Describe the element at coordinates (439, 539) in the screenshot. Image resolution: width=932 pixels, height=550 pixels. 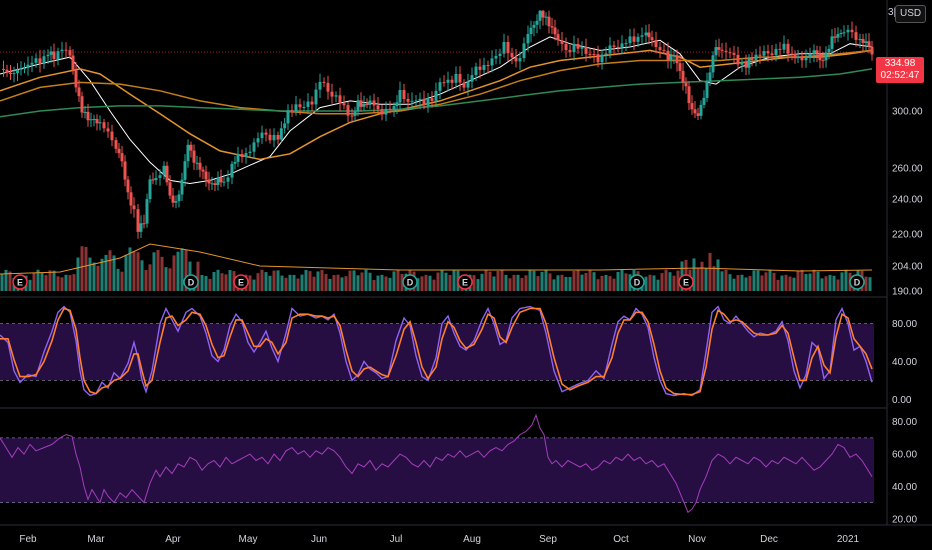
I see `time-axis: Feb Mar Apr May Jun Jul Aug Sep Oct Nov Dec 2021` at that location.